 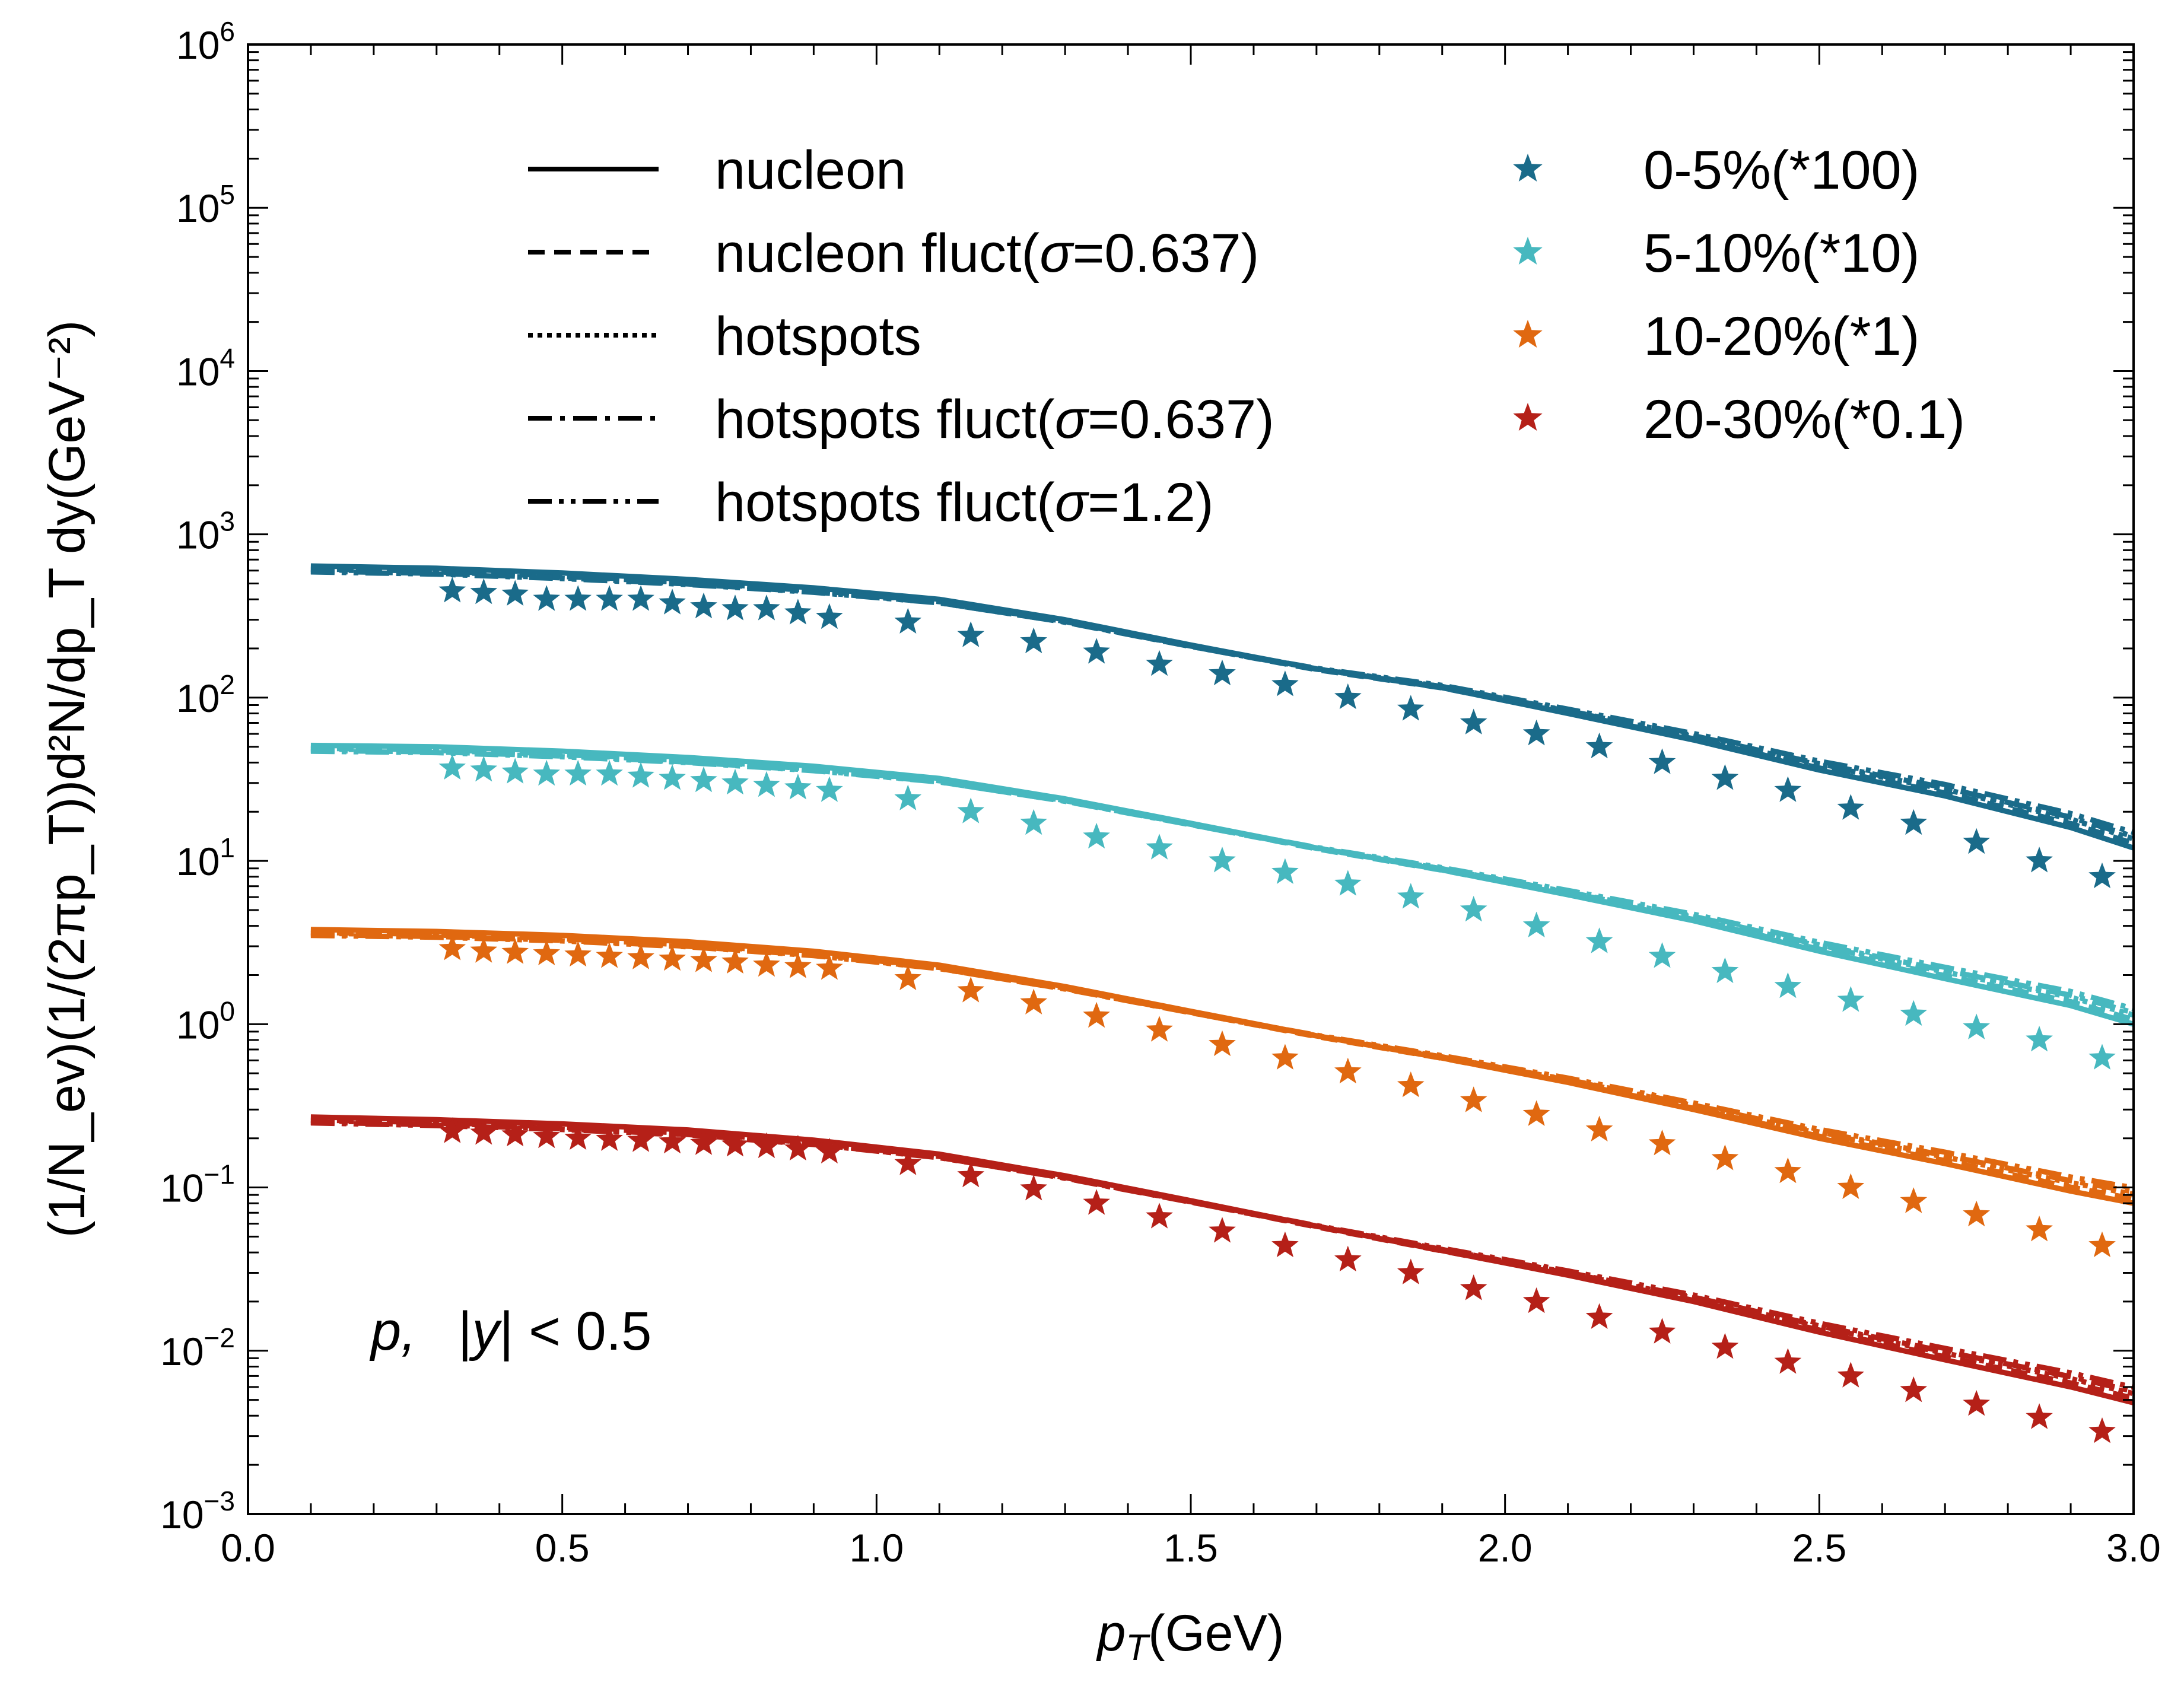 What do you see at coordinates (1222, 702) in the screenshot?
I see `curve-0-5%(*100)-hotspots-fluct-1.2` at bounding box center [1222, 702].